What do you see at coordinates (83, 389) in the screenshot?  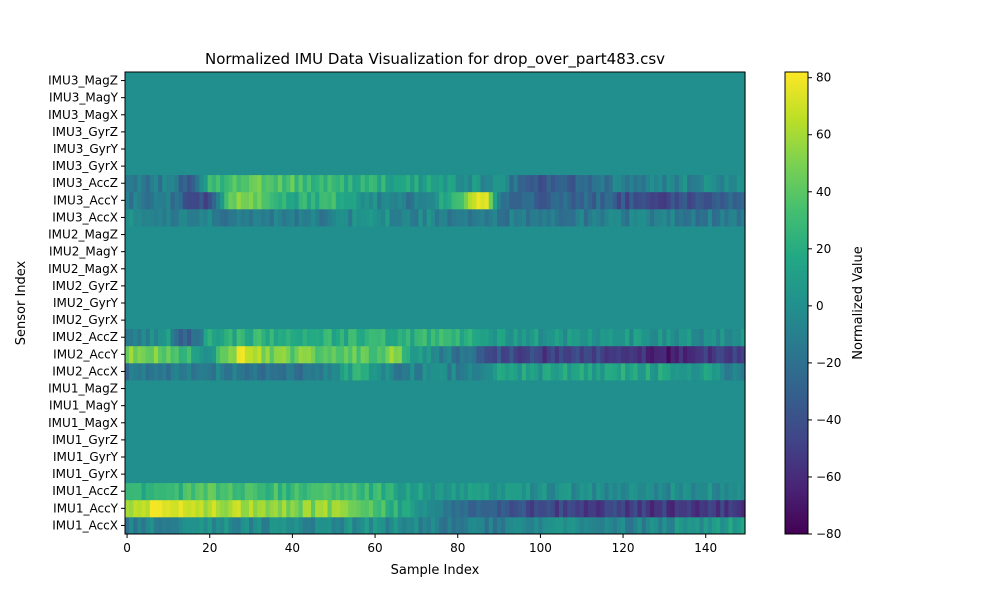 I see `y-tick-label: IMU1_MagZ` at bounding box center [83, 389].